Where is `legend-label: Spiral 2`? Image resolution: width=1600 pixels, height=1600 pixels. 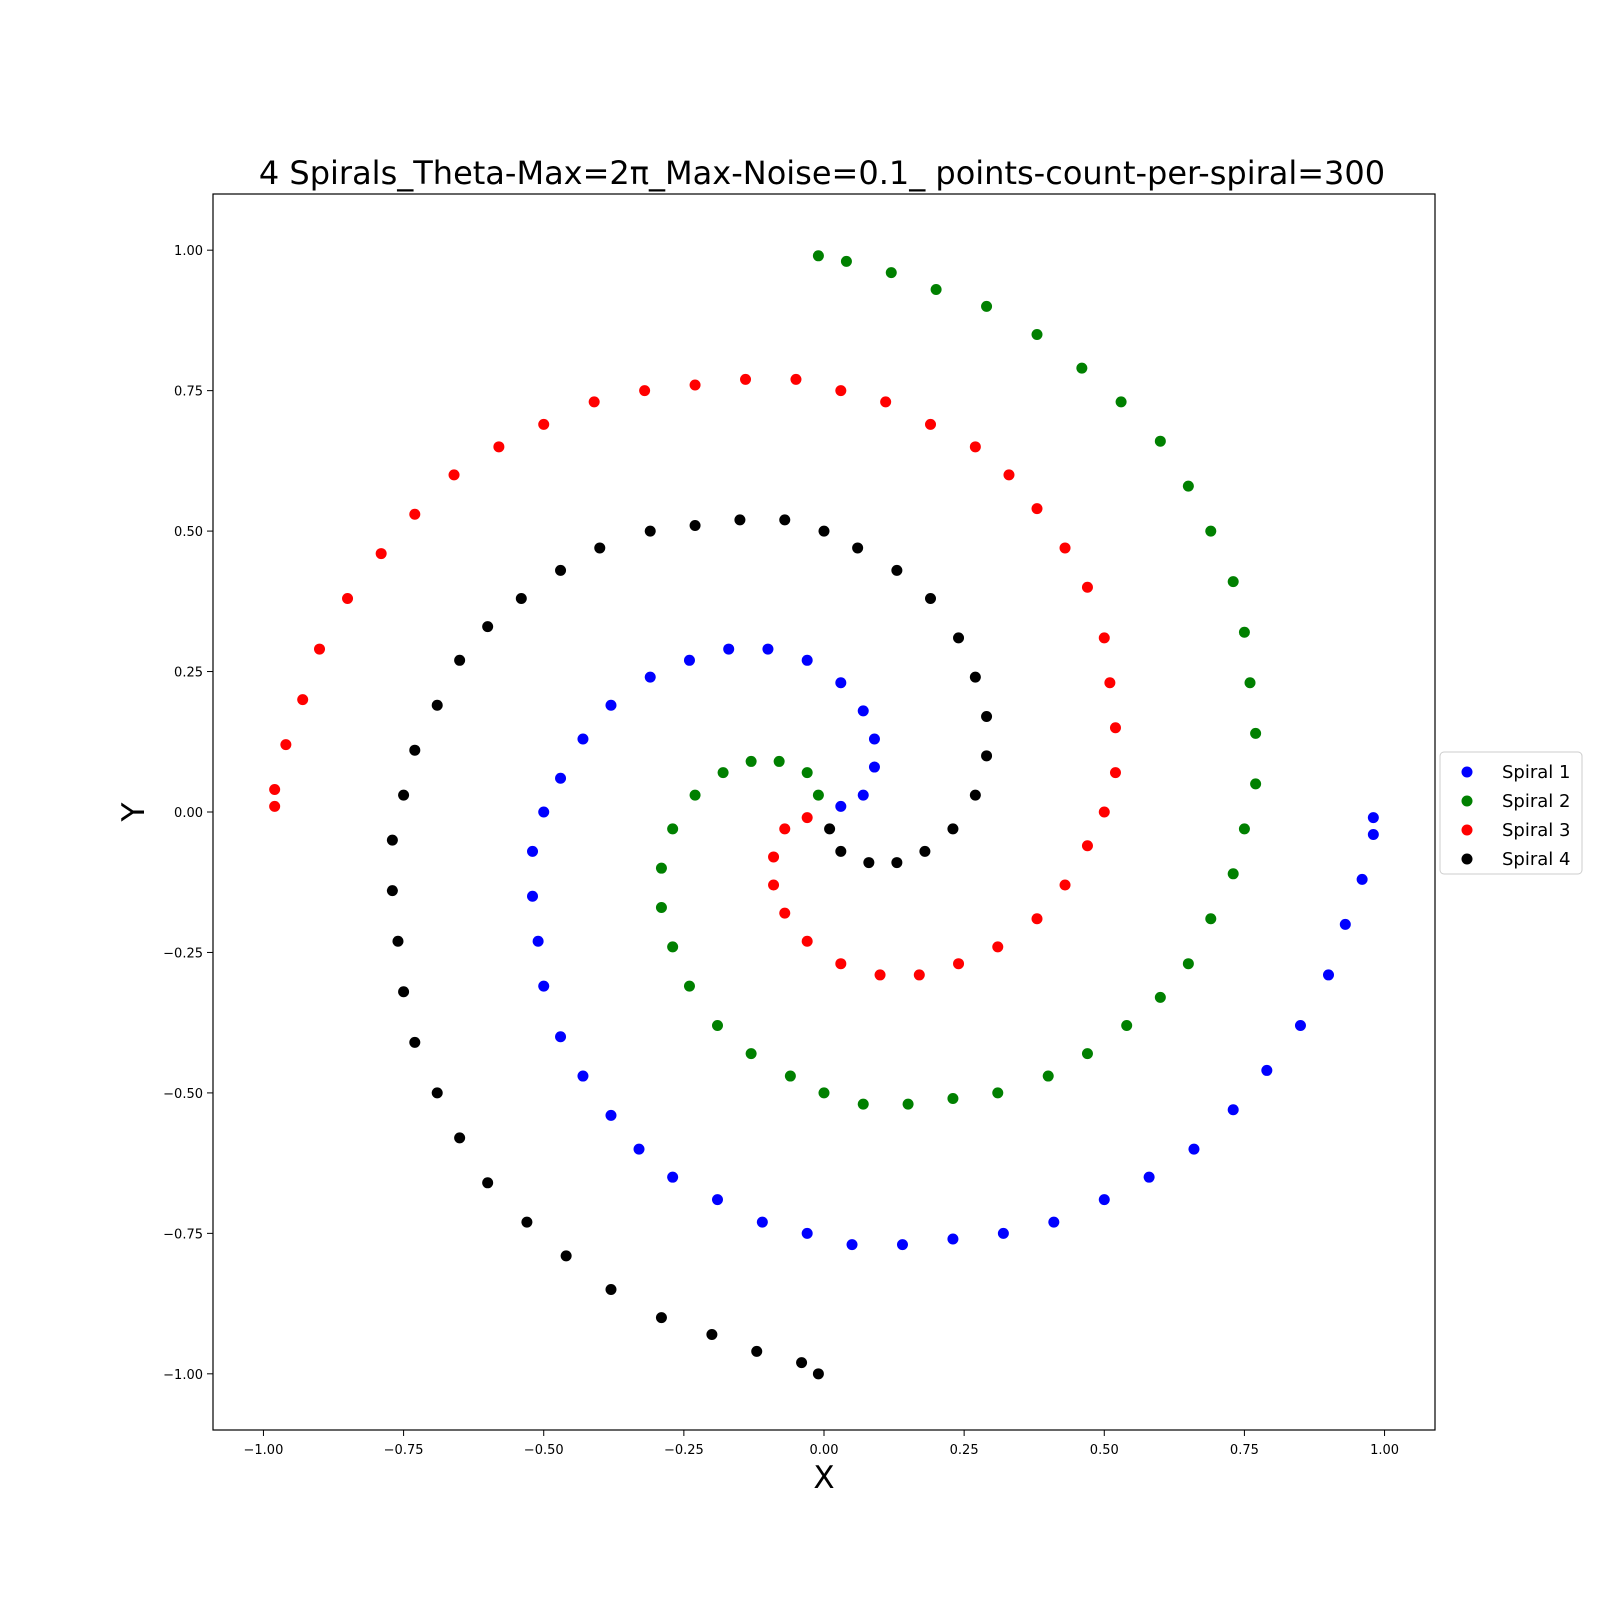 legend-label: Spiral 2 is located at coordinates (1536, 801).